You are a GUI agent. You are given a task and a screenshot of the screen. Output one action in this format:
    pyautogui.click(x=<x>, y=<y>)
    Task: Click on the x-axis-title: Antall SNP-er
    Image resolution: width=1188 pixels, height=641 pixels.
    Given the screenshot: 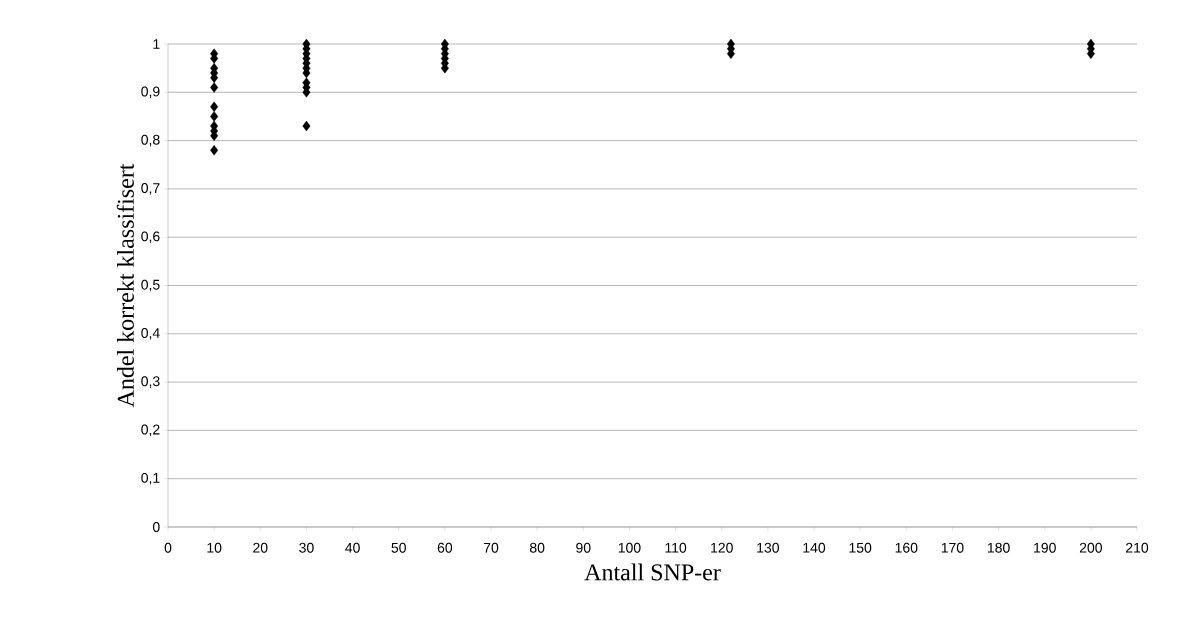 What is the action you would take?
    pyautogui.click(x=652, y=572)
    